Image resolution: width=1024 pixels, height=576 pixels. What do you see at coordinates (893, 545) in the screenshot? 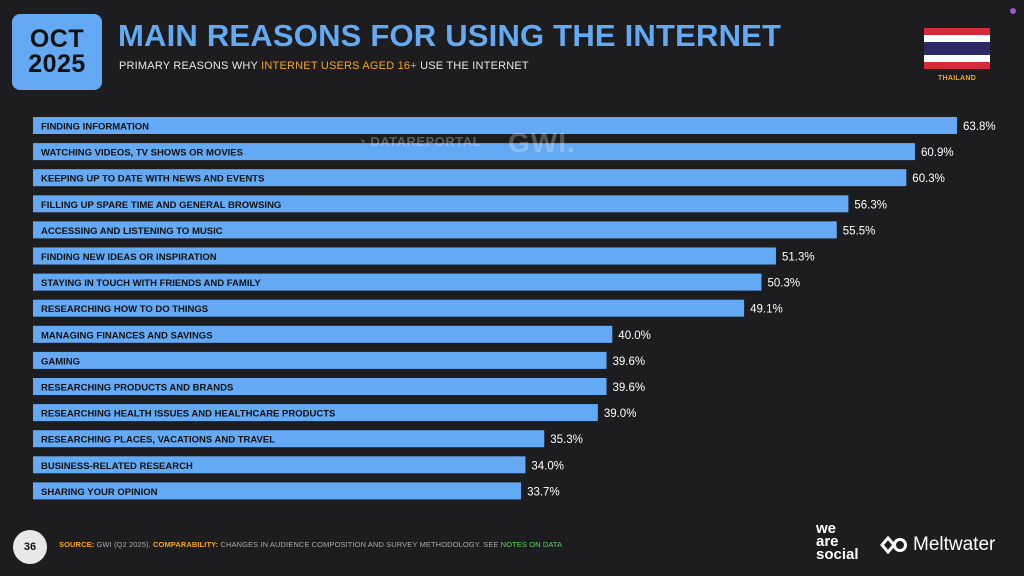
I see `meltwater-icon` at bounding box center [893, 545].